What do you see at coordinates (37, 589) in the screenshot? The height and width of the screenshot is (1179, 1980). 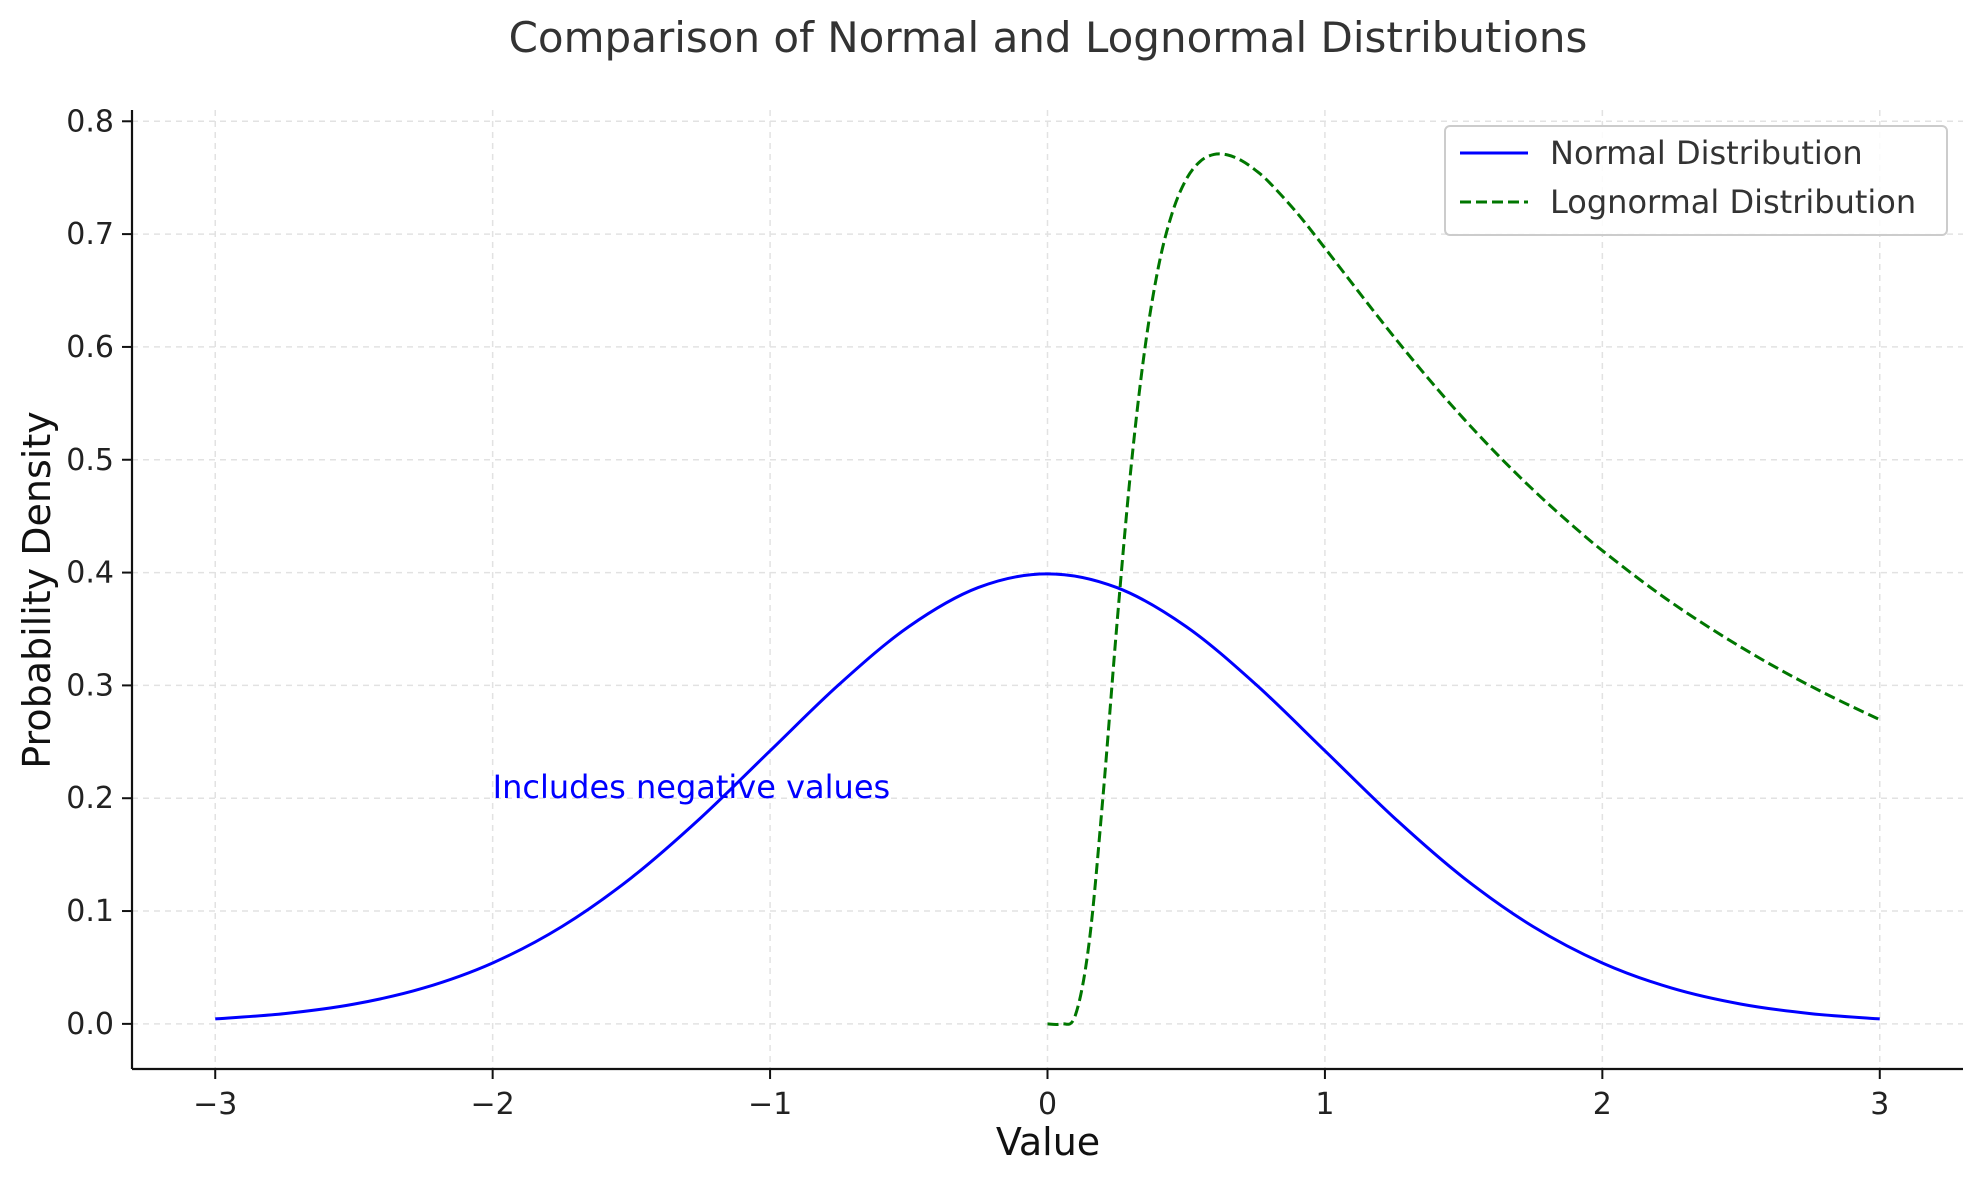 I see `y-axis-label: Probability Density` at bounding box center [37, 589].